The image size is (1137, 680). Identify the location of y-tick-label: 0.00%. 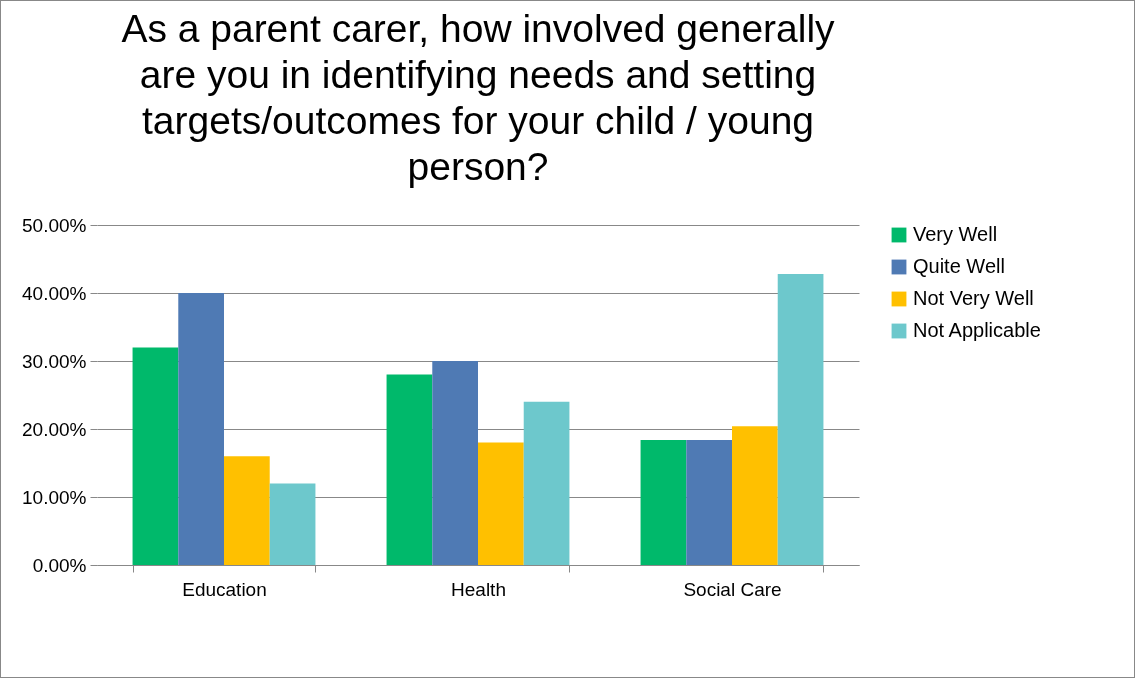
(59, 565).